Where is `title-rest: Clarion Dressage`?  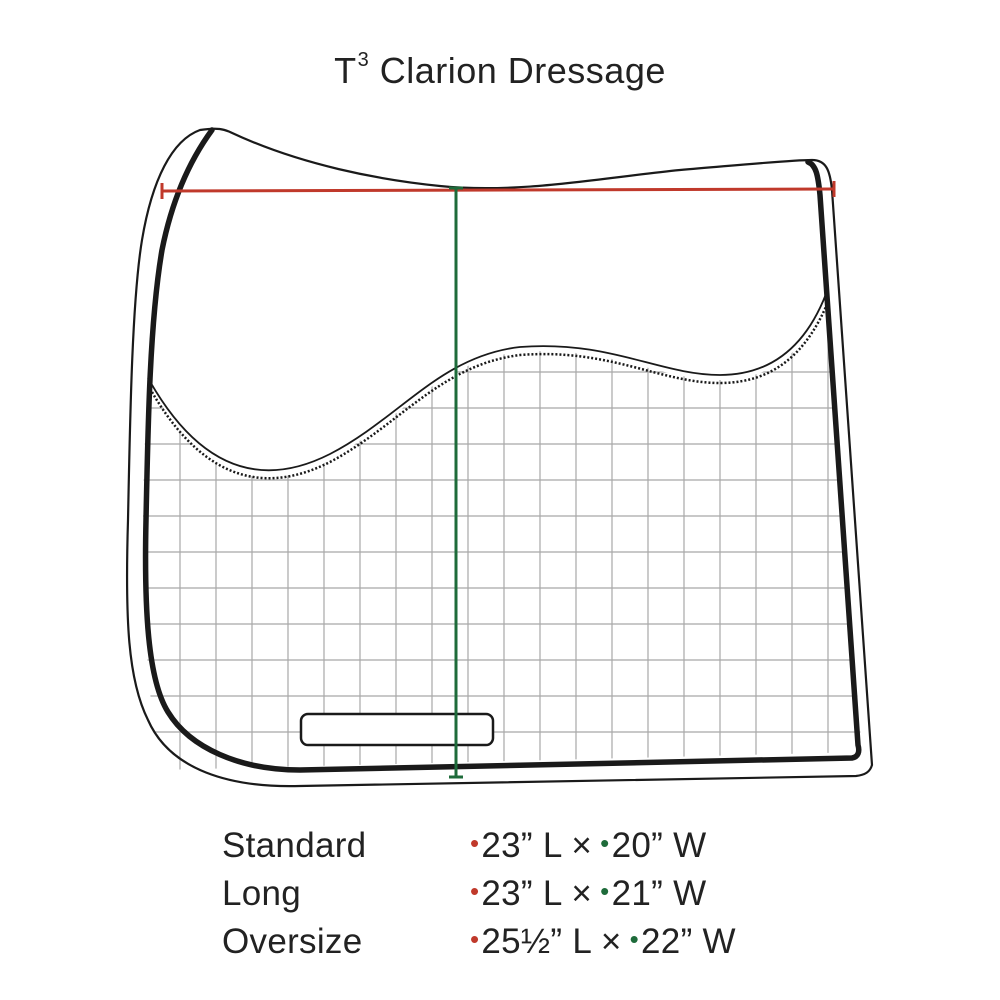
title-rest: Clarion Dressage is located at coordinates (517, 70).